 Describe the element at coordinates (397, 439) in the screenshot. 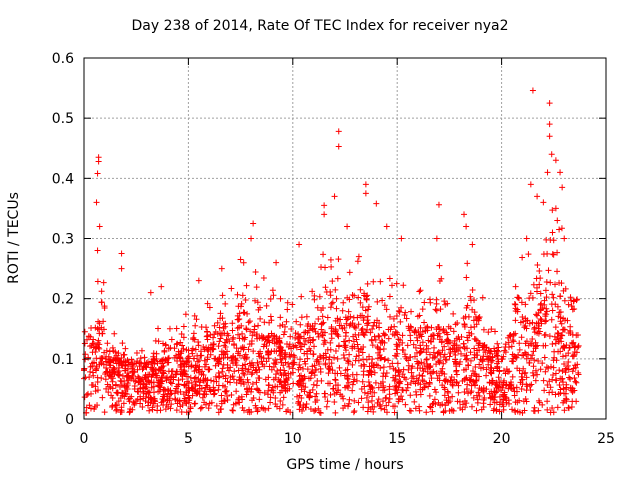

I see `x-tick-label: 15` at that location.